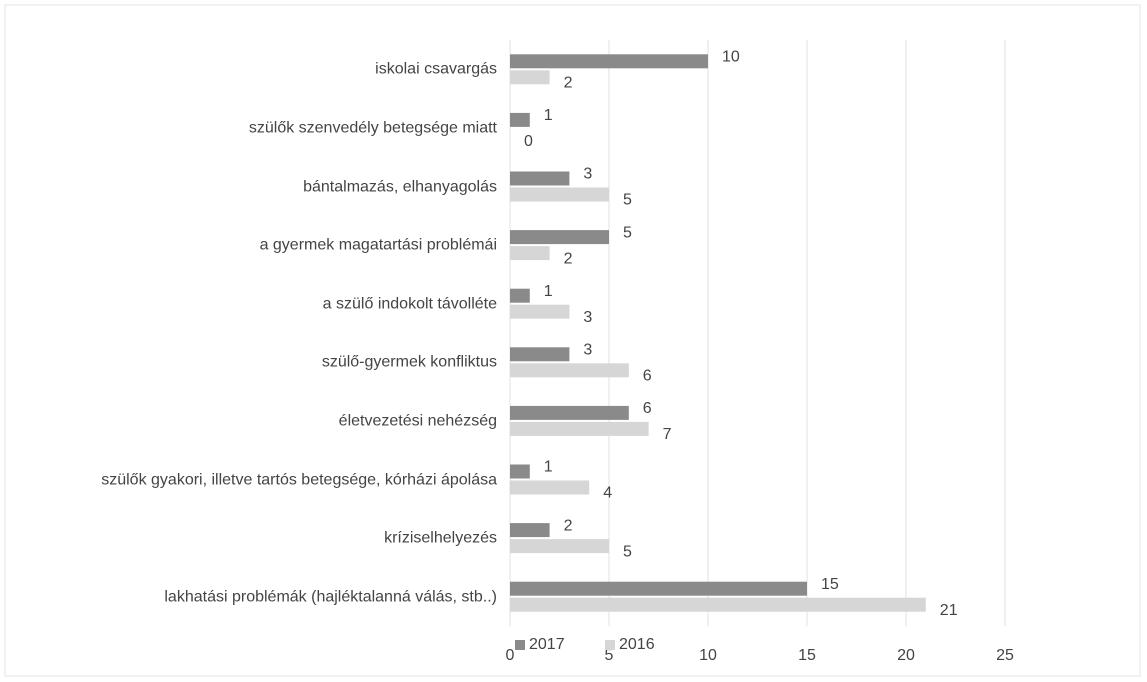 Image resolution: width=1147 pixels, height=682 pixels. Describe the element at coordinates (400, 186) in the screenshot. I see `category-label: bántalmazás, elhanyagolás` at that location.